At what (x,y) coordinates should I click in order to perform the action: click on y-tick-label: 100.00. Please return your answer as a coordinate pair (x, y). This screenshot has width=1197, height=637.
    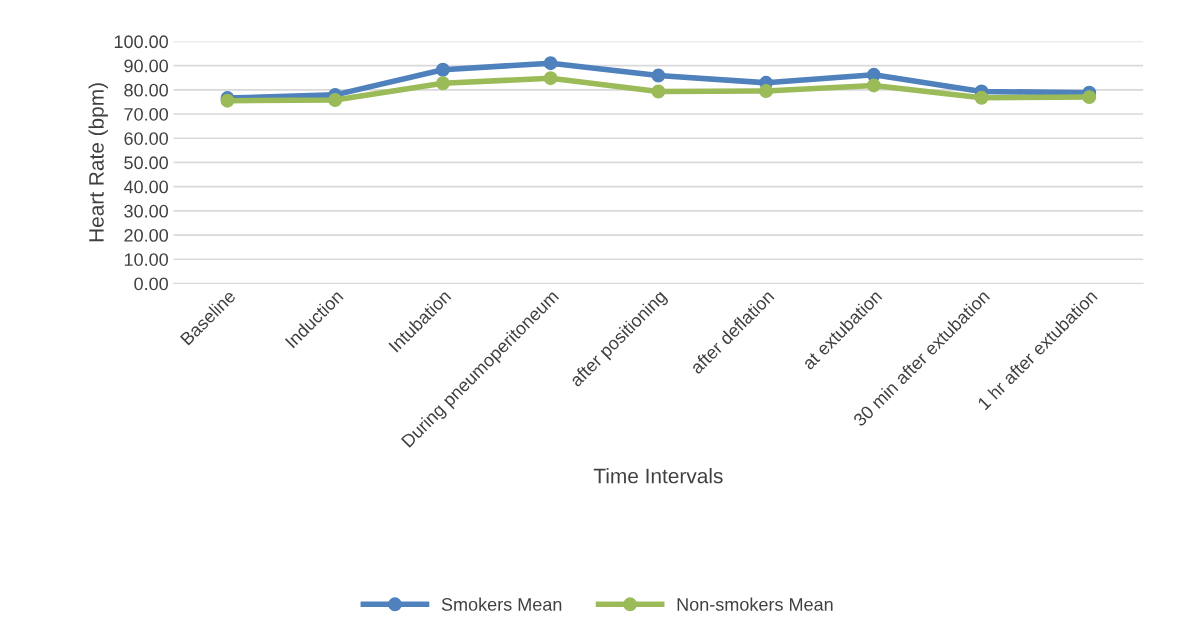
    Looking at the image, I should click on (141, 42).